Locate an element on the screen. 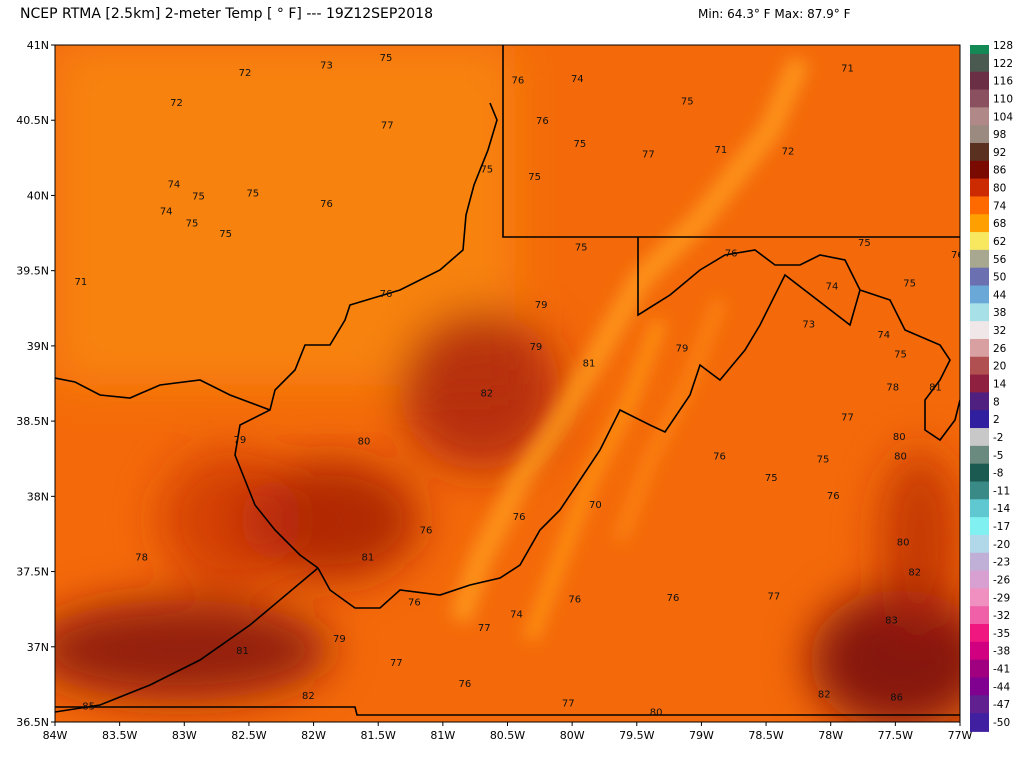 The image size is (1024, 768). colorbar-label: 116 is located at coordinates (1003, 82).